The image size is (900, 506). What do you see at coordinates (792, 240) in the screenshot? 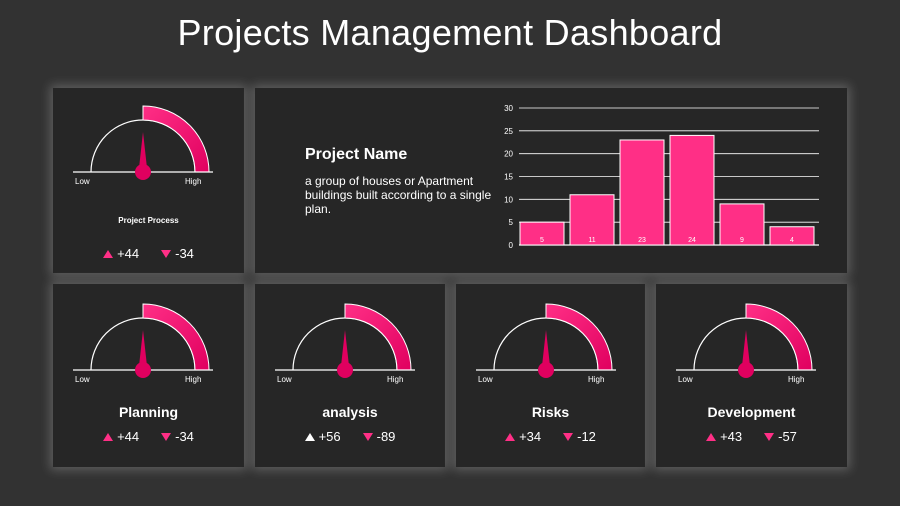
I see `bar-value-label: 4` at bounding box center [792, 240].